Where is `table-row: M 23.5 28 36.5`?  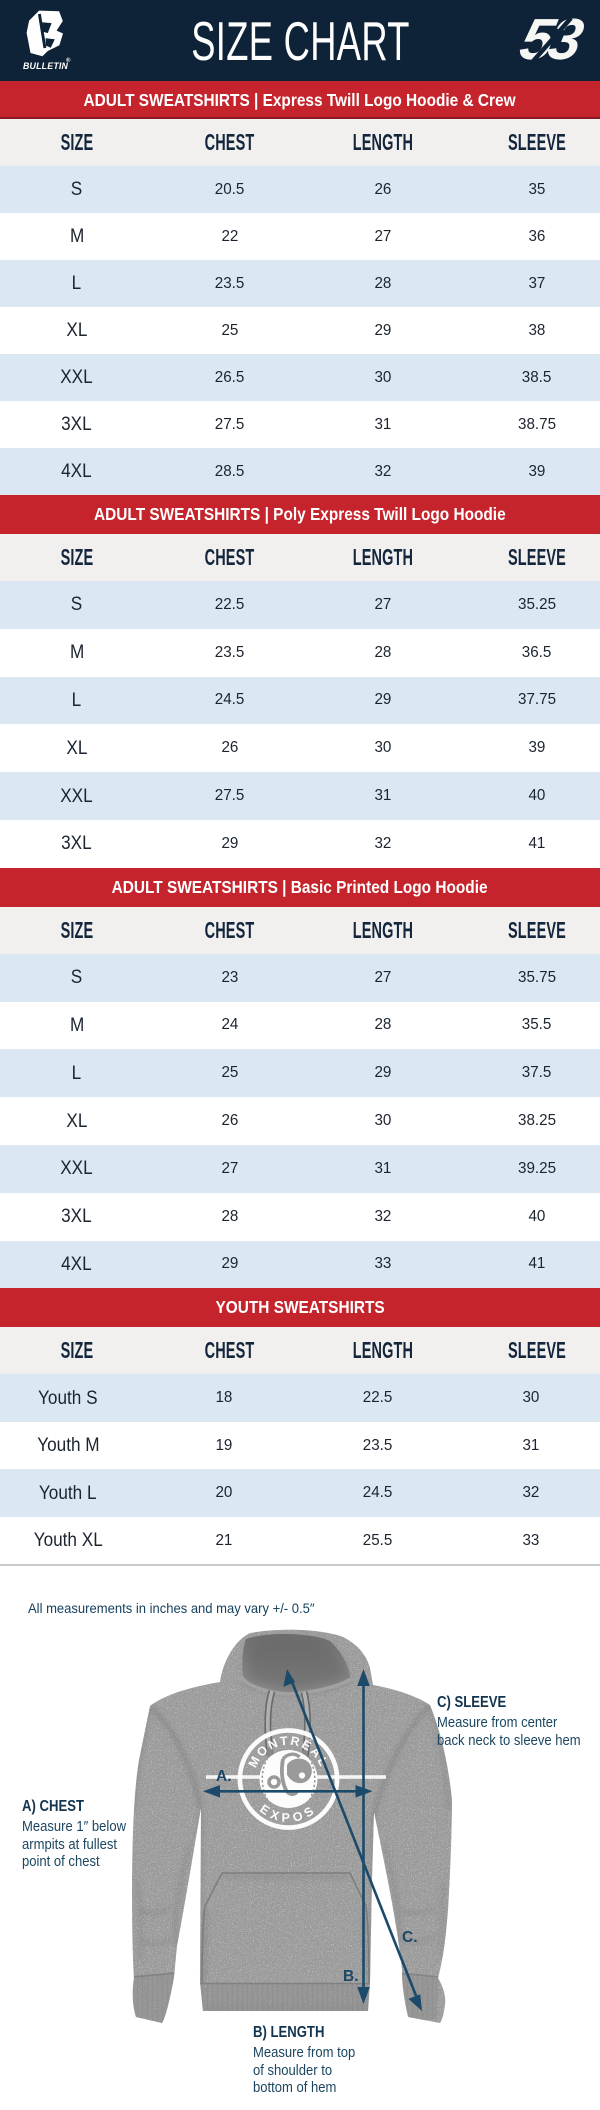
table-row: M 23.5 28 36.5 is located at coordinates (300, 652).